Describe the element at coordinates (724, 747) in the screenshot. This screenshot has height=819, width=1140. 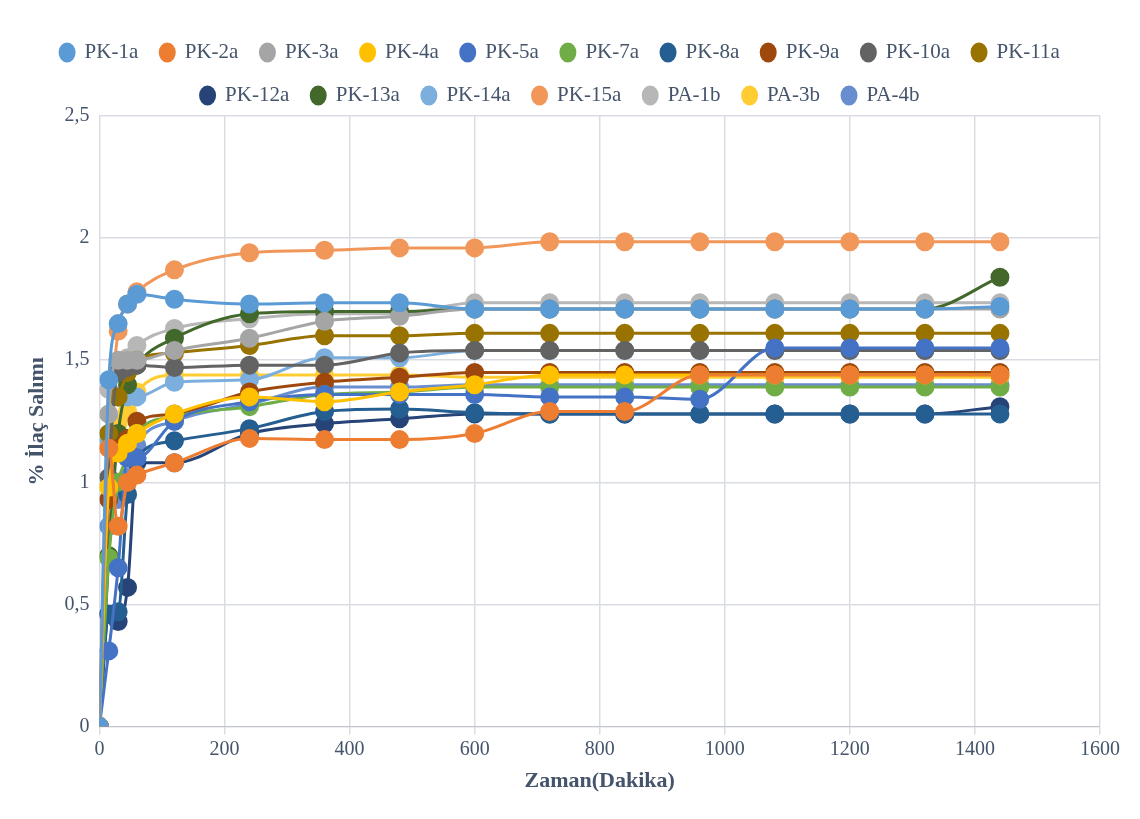
I see `x-tick-label: 1000` at that location.